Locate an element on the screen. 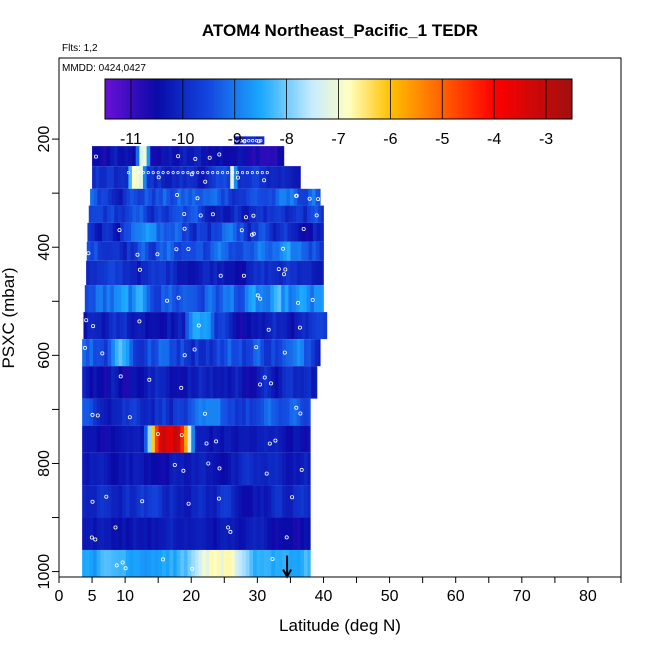 This screenshot has height=650, width=650. x-tick-label: 5 is located at coordinates (92, 596).